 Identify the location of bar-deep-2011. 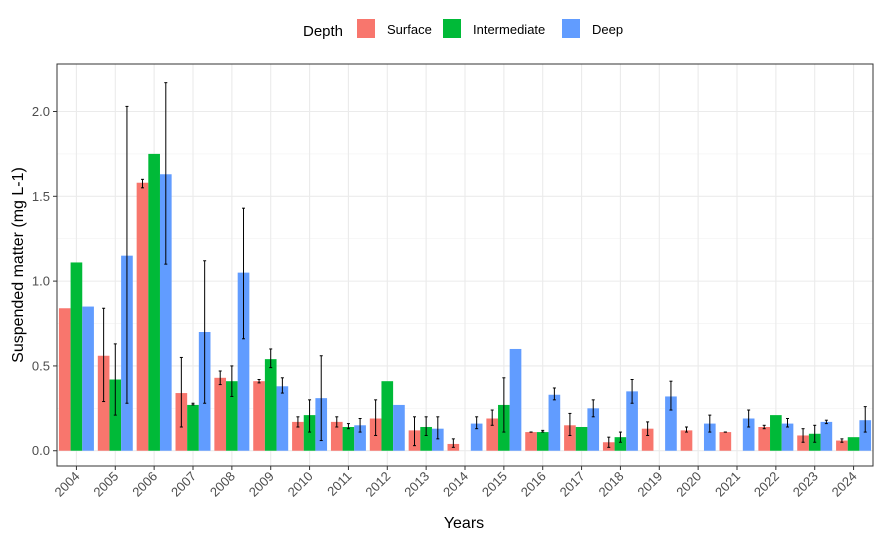
(360, 438).